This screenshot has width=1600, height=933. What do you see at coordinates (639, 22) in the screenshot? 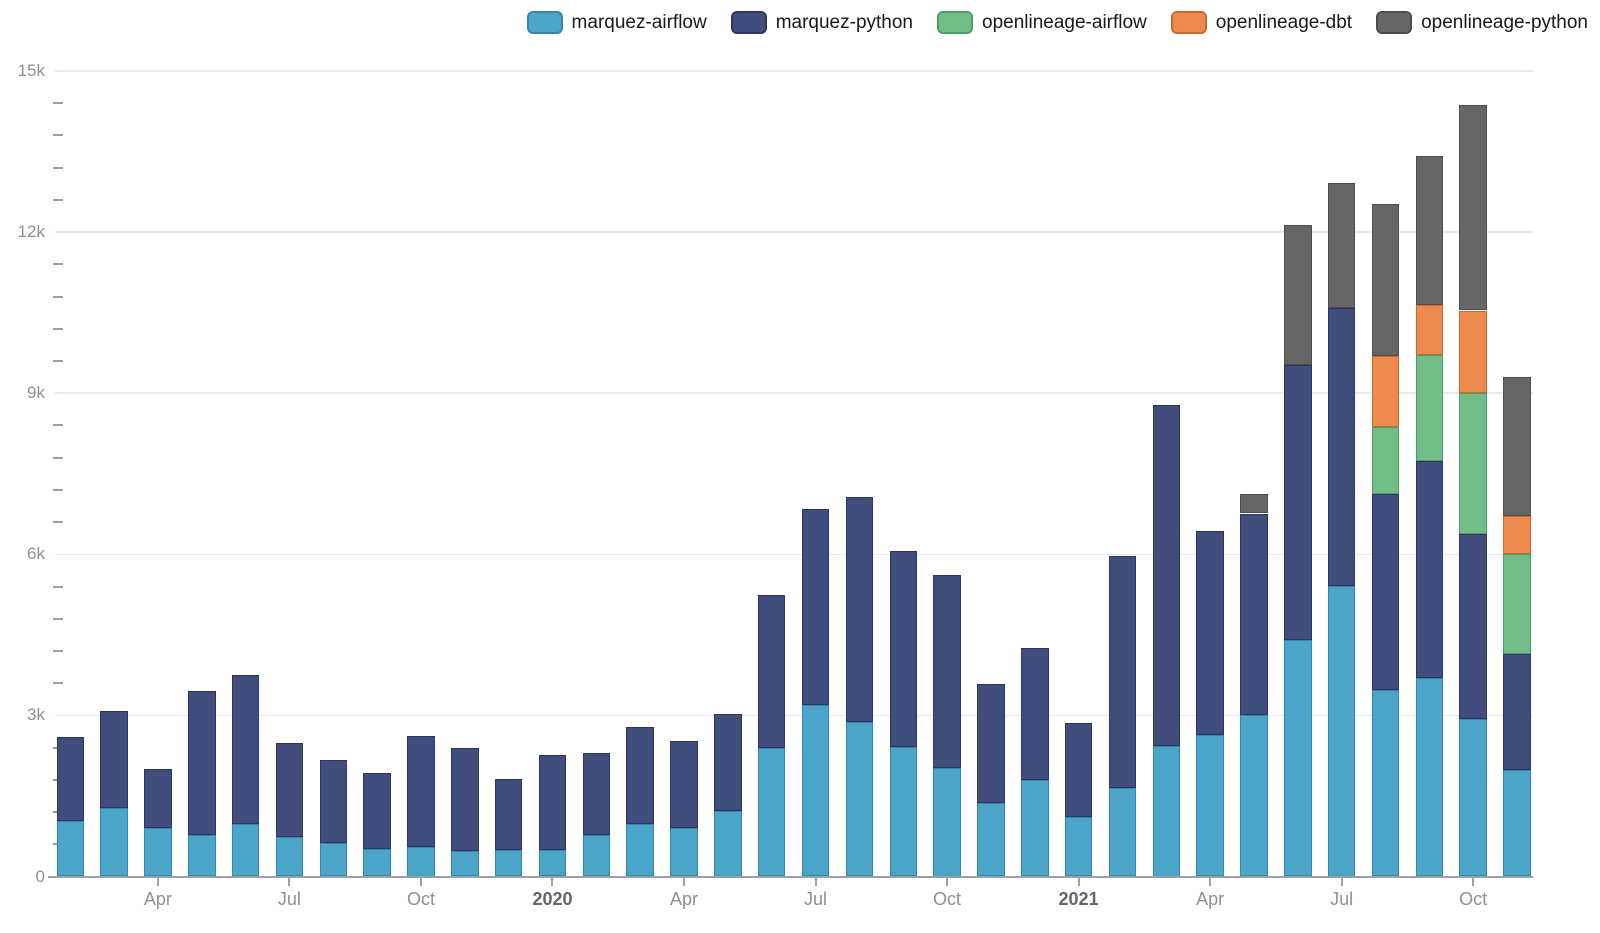
I see `legend-item-label: marquez-airflow` at bounding box center [639, 22].